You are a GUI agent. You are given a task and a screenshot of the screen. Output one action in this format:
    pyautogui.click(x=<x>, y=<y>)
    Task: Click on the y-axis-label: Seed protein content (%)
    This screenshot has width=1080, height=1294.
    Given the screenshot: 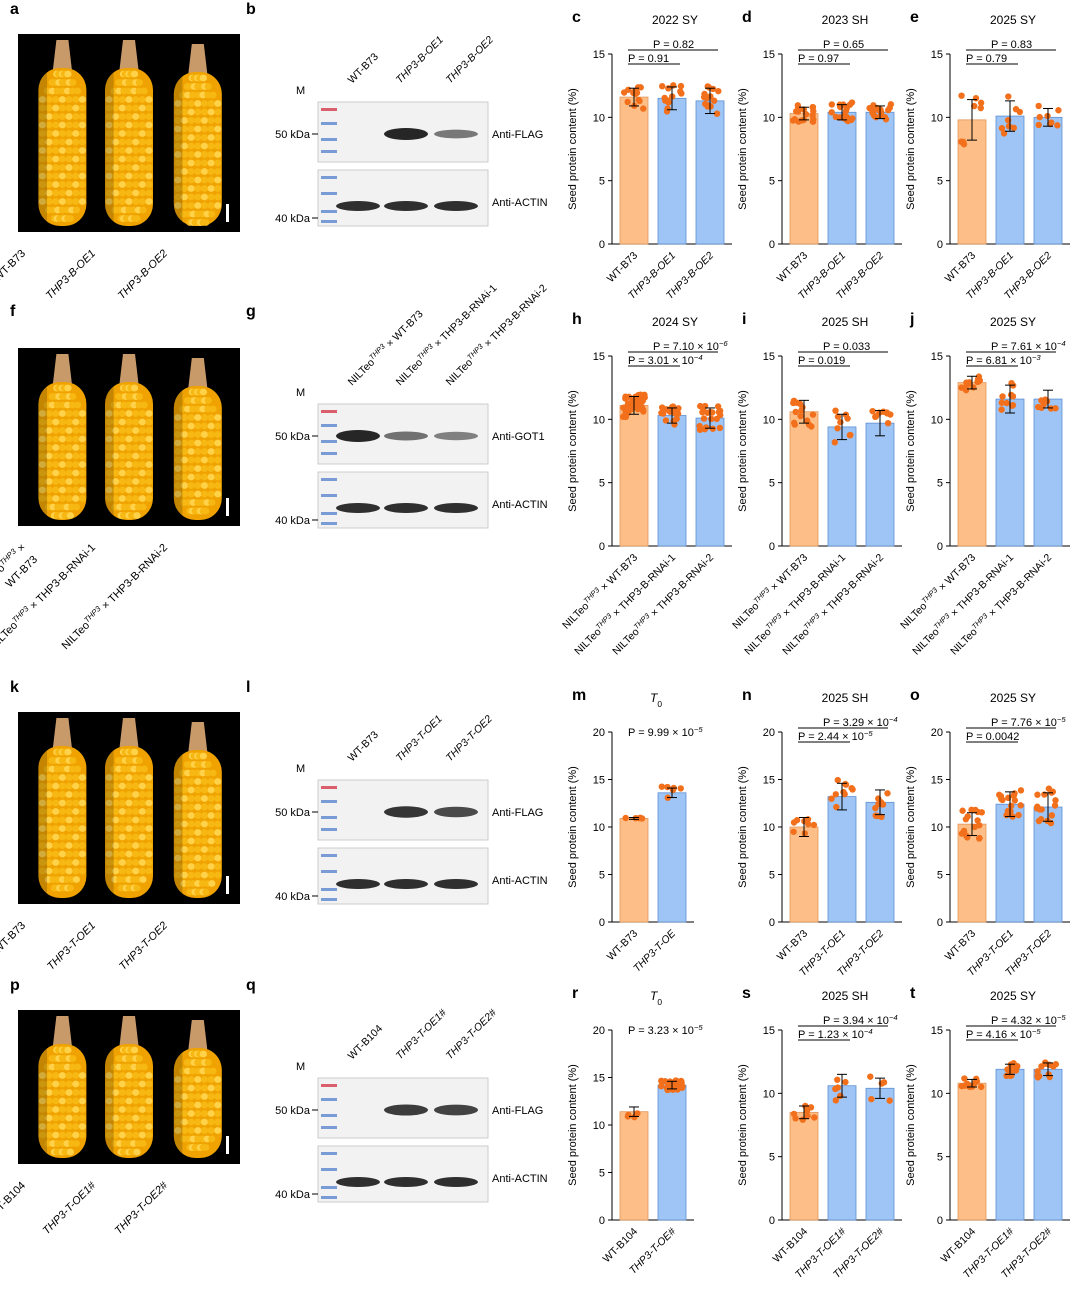 What is the action you would take?
    pyautogui.click(x=573, y=827)
    